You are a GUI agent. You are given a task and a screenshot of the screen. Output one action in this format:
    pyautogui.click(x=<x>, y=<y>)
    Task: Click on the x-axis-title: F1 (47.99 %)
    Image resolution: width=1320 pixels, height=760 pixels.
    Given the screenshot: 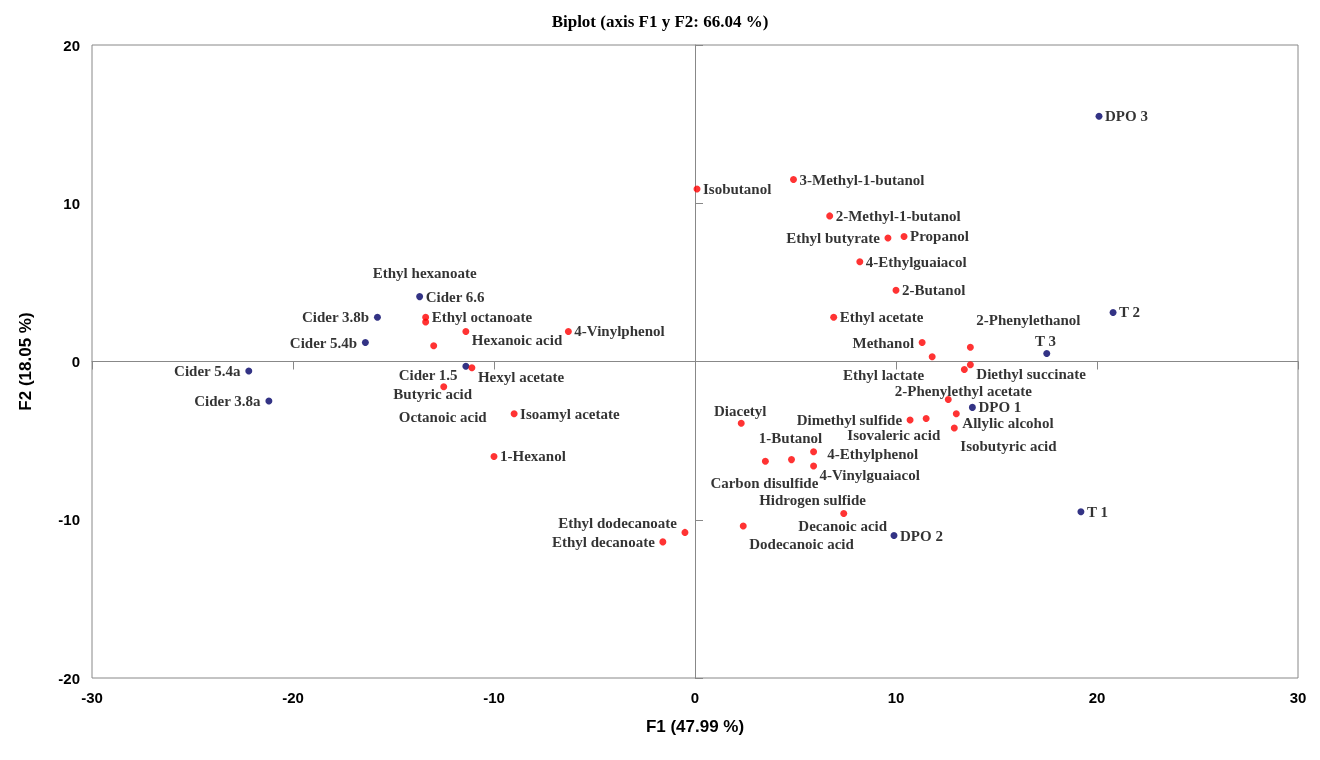 What is the action you would take?
    pyautogui.click(x=695, y=726)
    